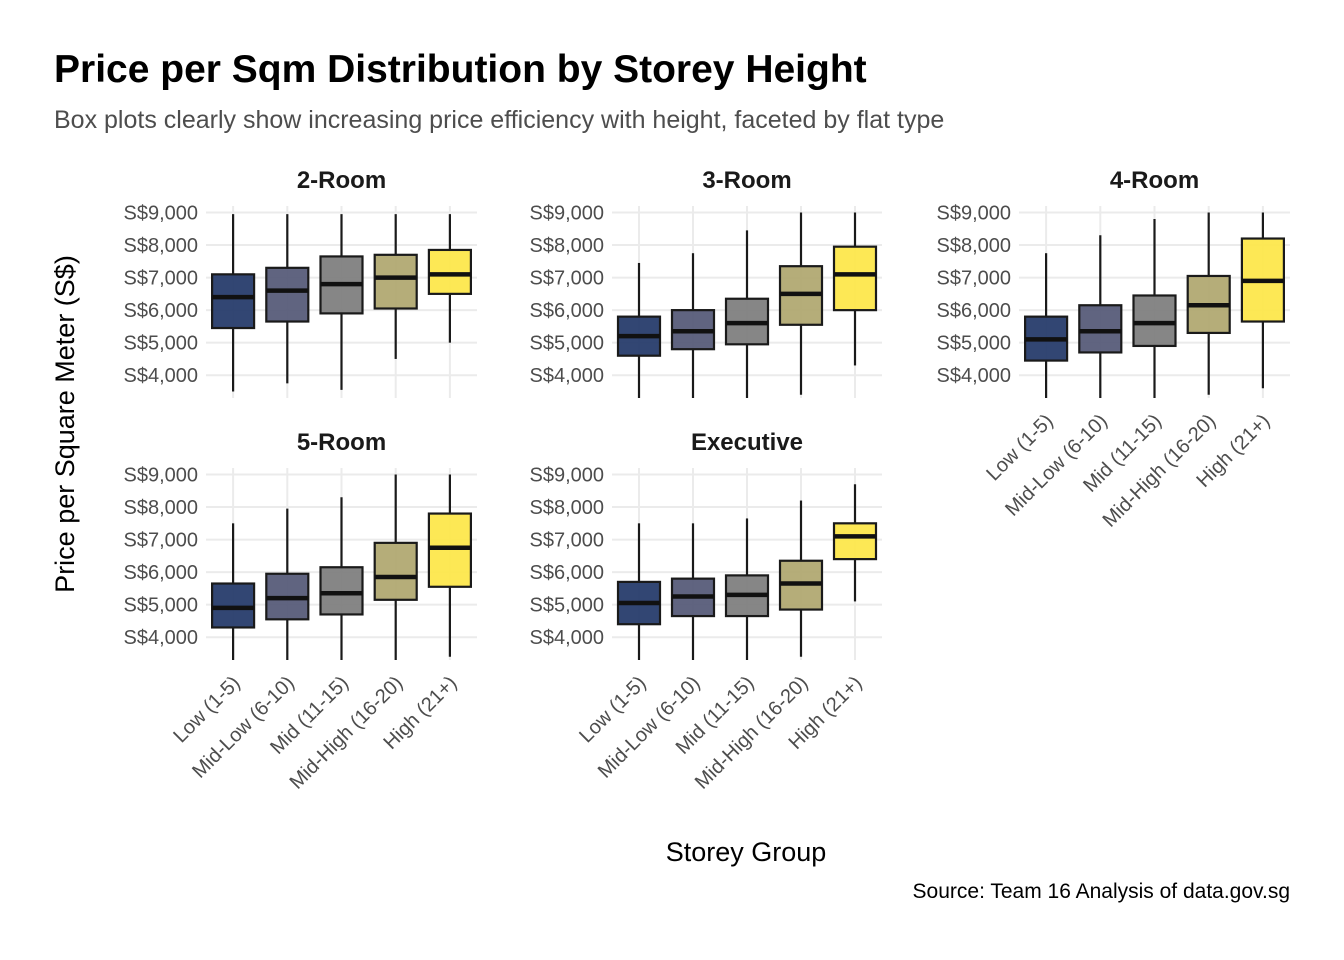 This screenshot has height=960, width=1344. I want to click on facet-title: 4-Room, so click(1154, 180).